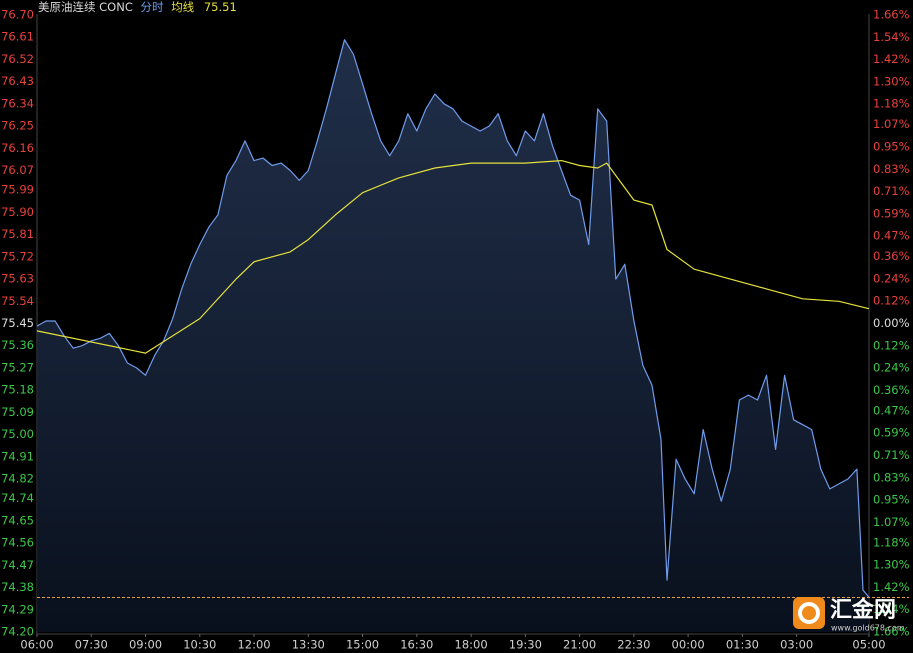 The height and width of the screenshot is (653, 913). I want to click on y-tick-label: 76.52, so click(17, 59).